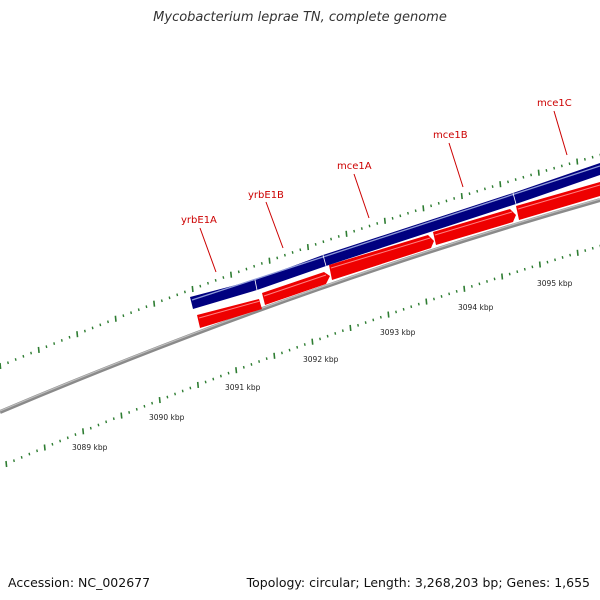  What do you see at coordinates (274, 225) in the screenshot?
I see `leader-yrbE1B` at bounding box center [274, 225].